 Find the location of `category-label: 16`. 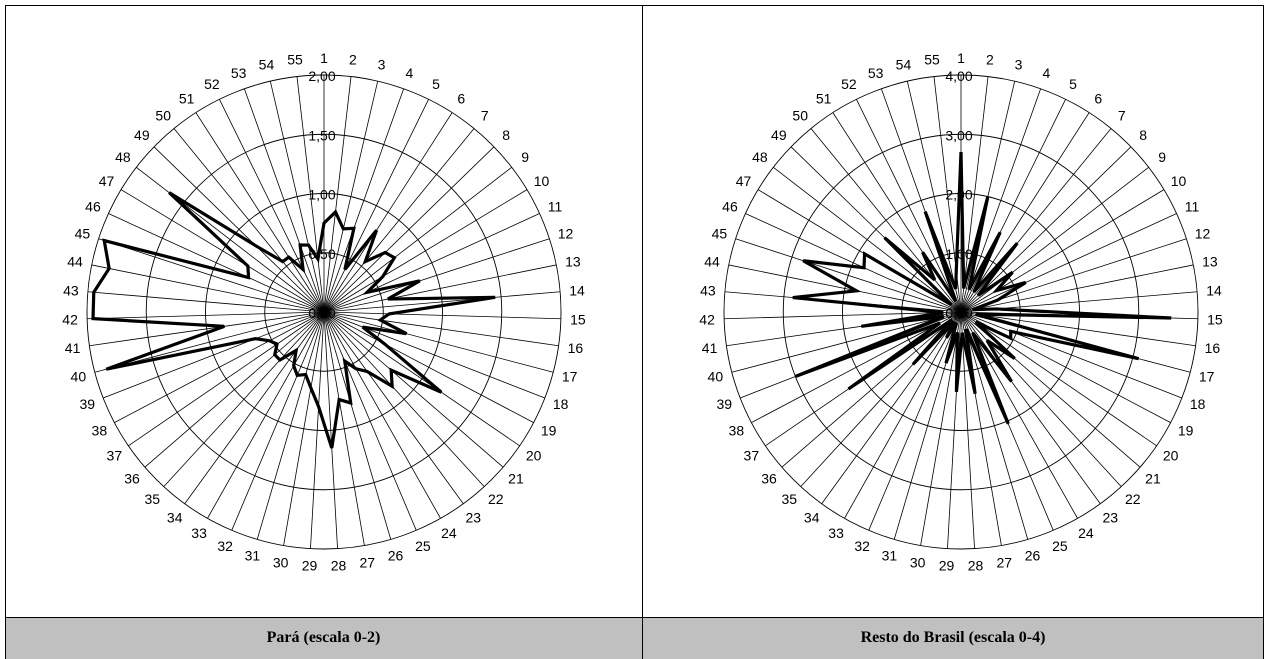

category-label: 16 is located at coordinates (576, 348).